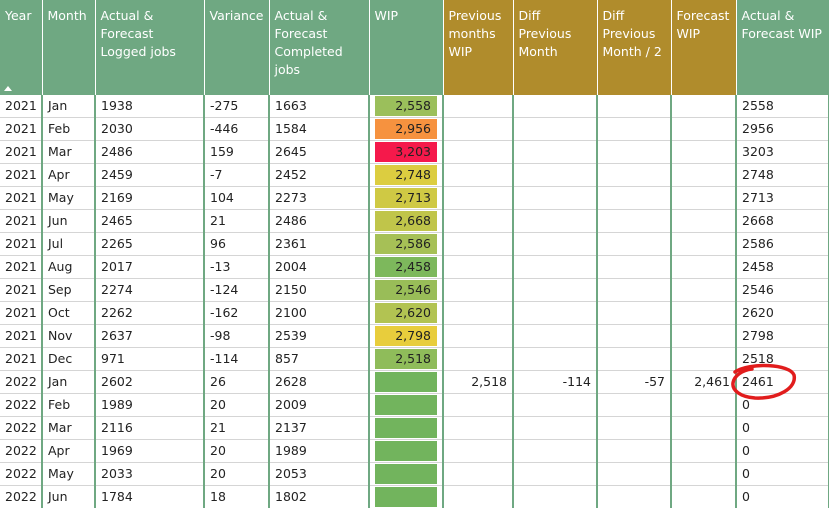  Describe the element at coordinates (406, 106) in the screenshot. I see `wip-conditional-cell: 2,558` at that location.